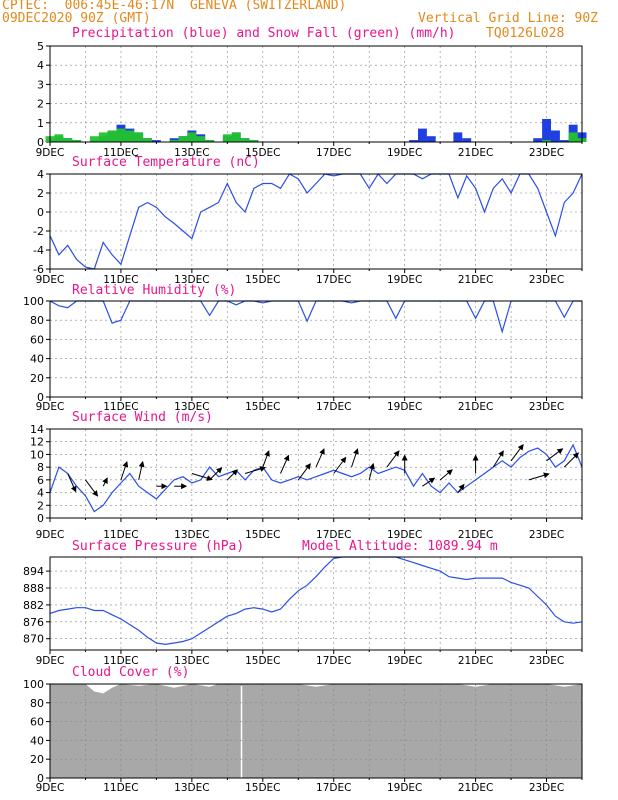 This screenshot has width=618, height=800. Describe the element at coordinates (142, 417) in the screenshot. I see `panel-title-wind: Surface Wind (m/s)` at that location.